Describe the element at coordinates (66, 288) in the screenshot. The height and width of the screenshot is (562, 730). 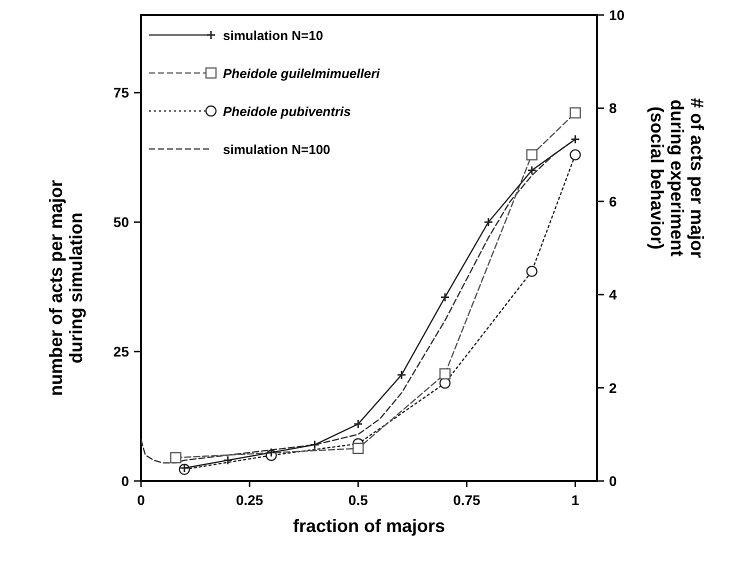
I see `y-axis-title: number of acts per major during simulation` at that location.